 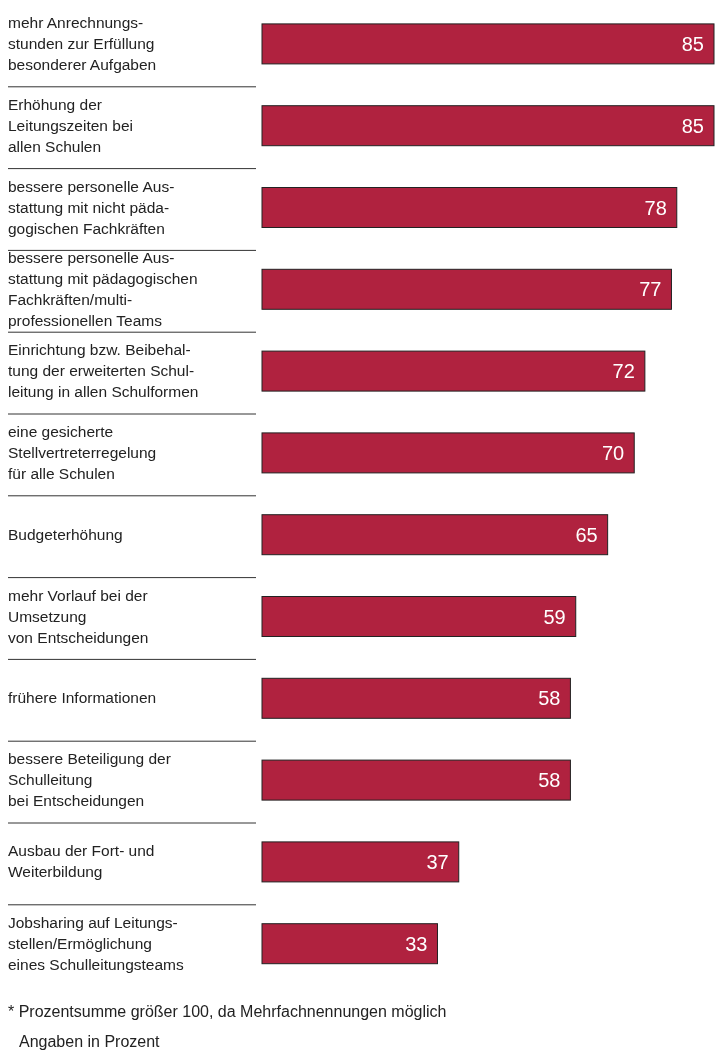 I want to click on y-tick-label: bessere personelle Aus- stattung mit nicht päda- gogischen Fachkräften, so click(x=91, y=207).